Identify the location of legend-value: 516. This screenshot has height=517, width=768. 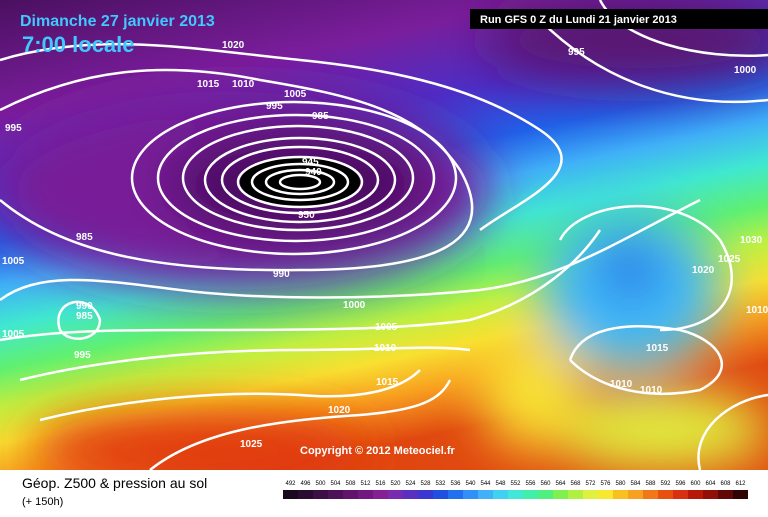
(380, 484).